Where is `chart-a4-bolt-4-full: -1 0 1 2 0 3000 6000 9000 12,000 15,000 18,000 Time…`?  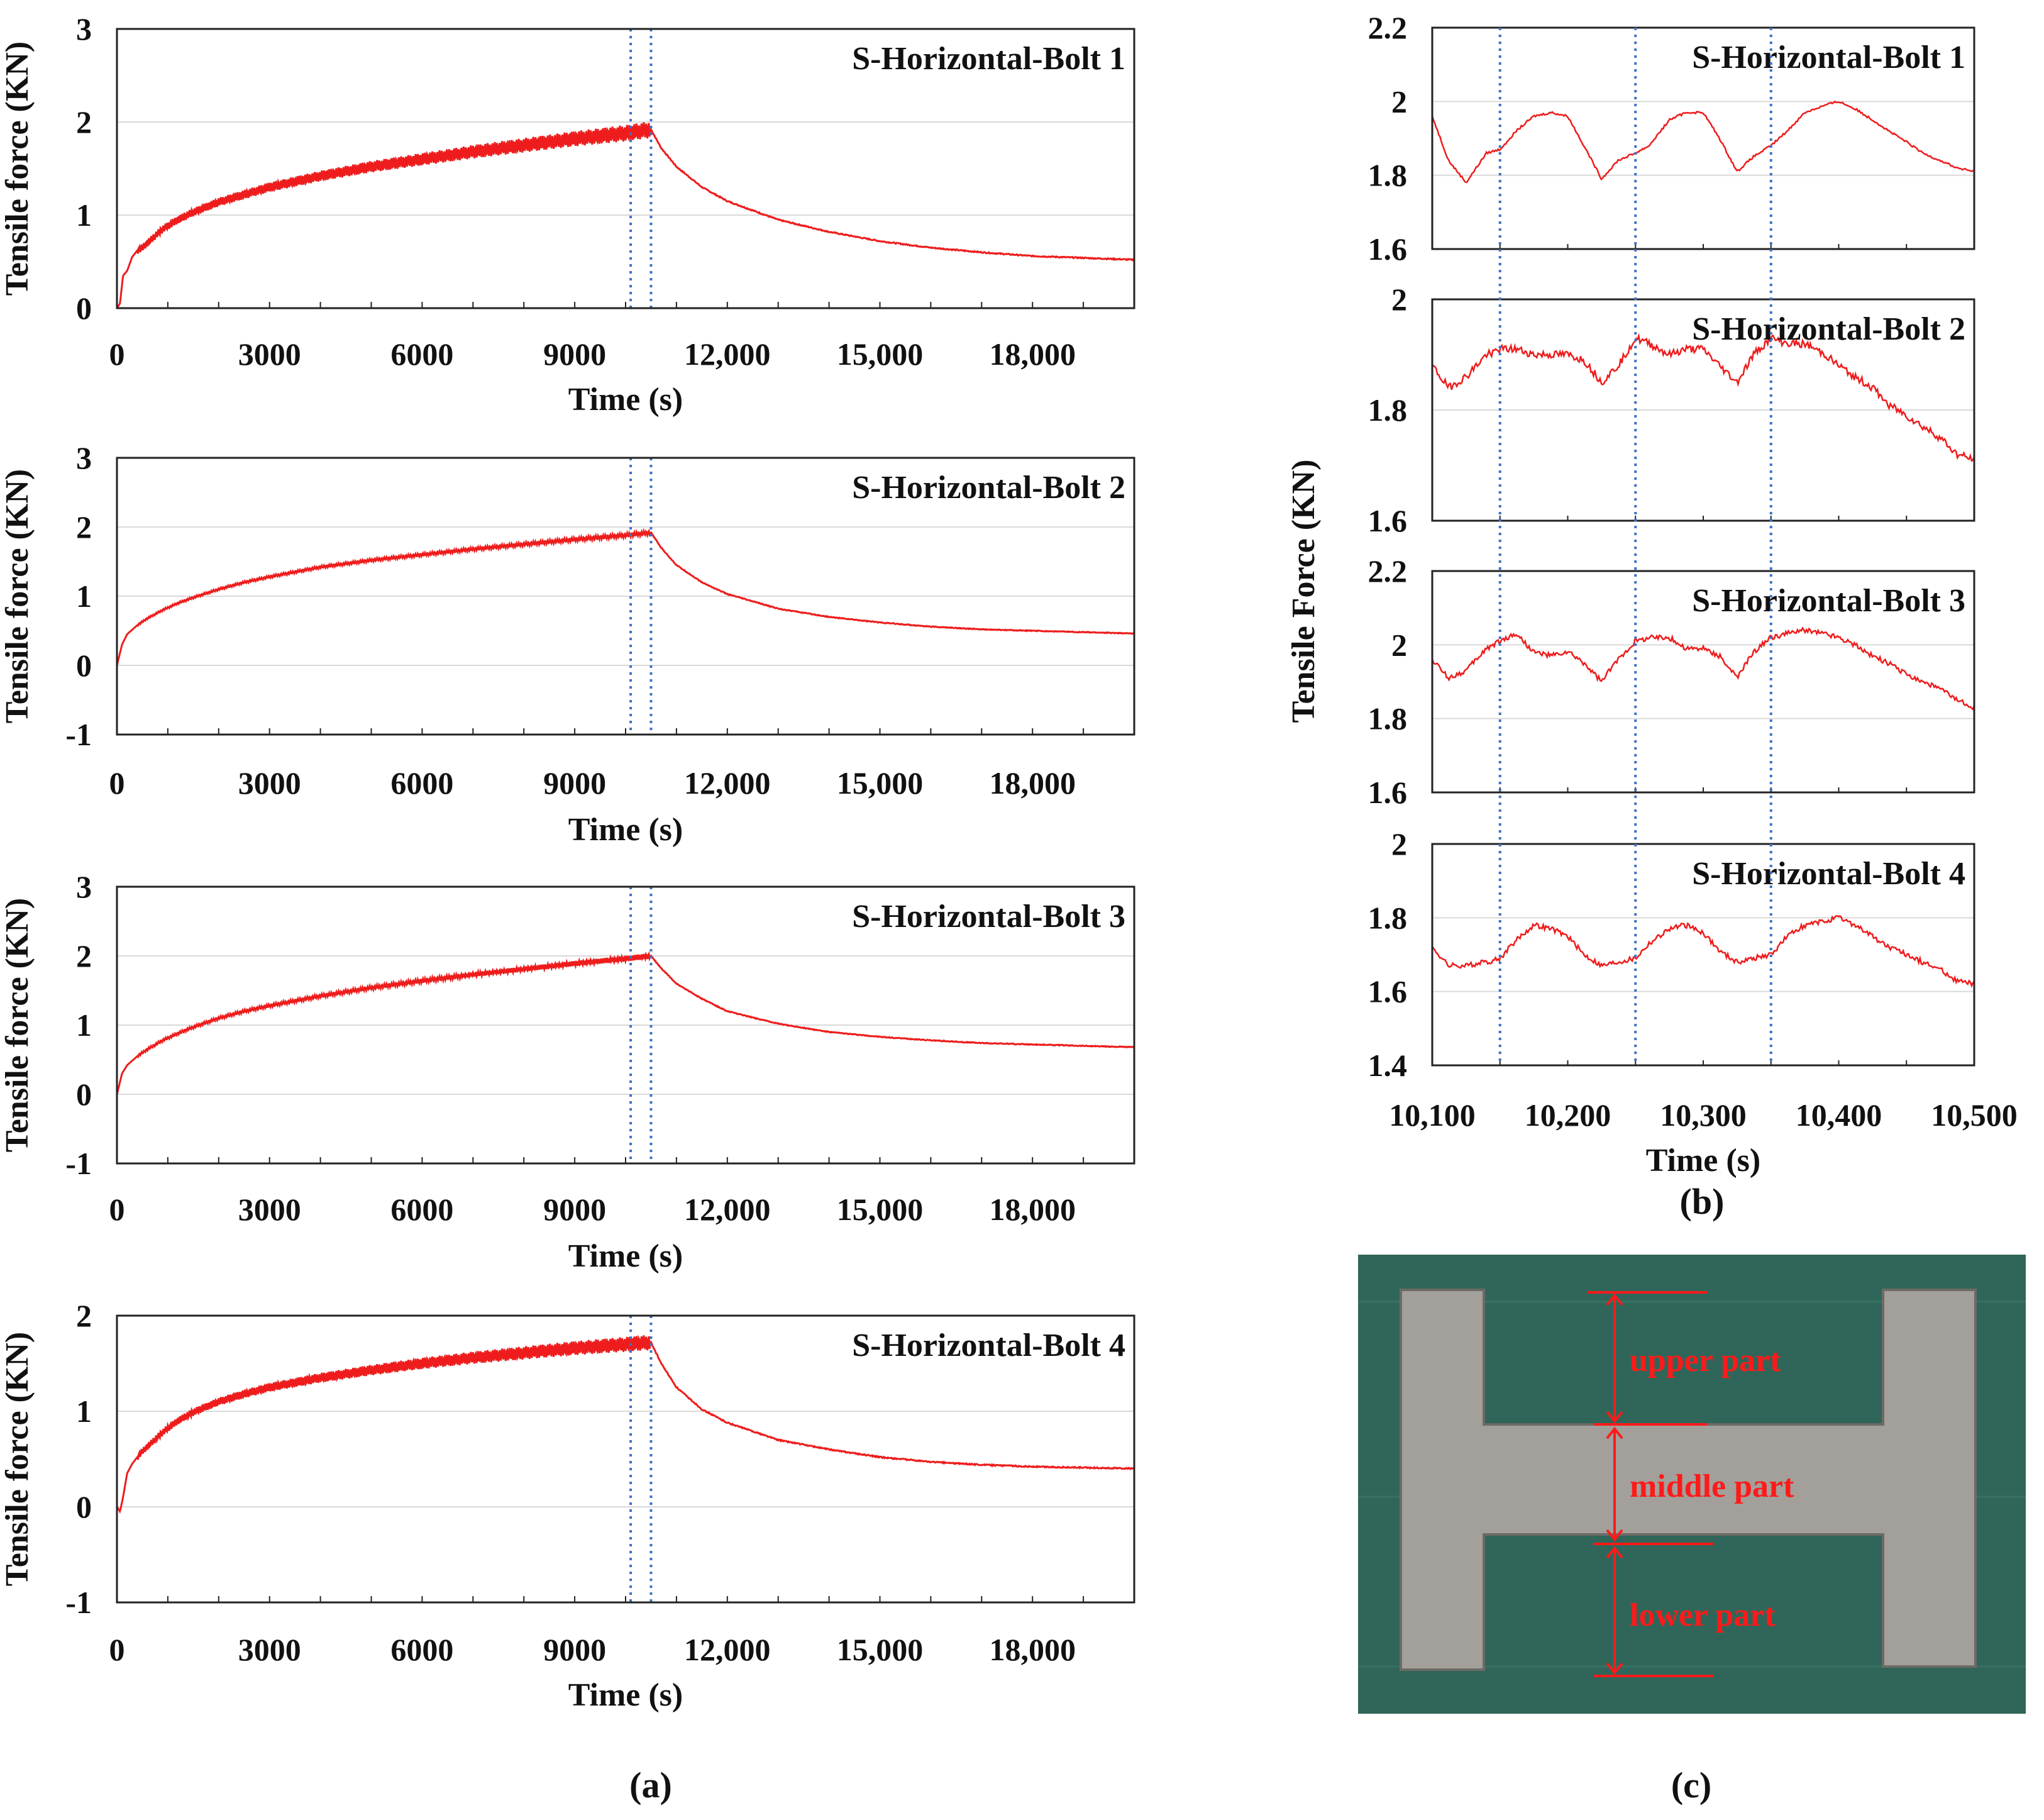 chart-a4-bolt-4-full: -1 0 1 2 0 3000 6000 9000 12,000 15,000 18,000 Time… is located at coordinates (567, 1505).